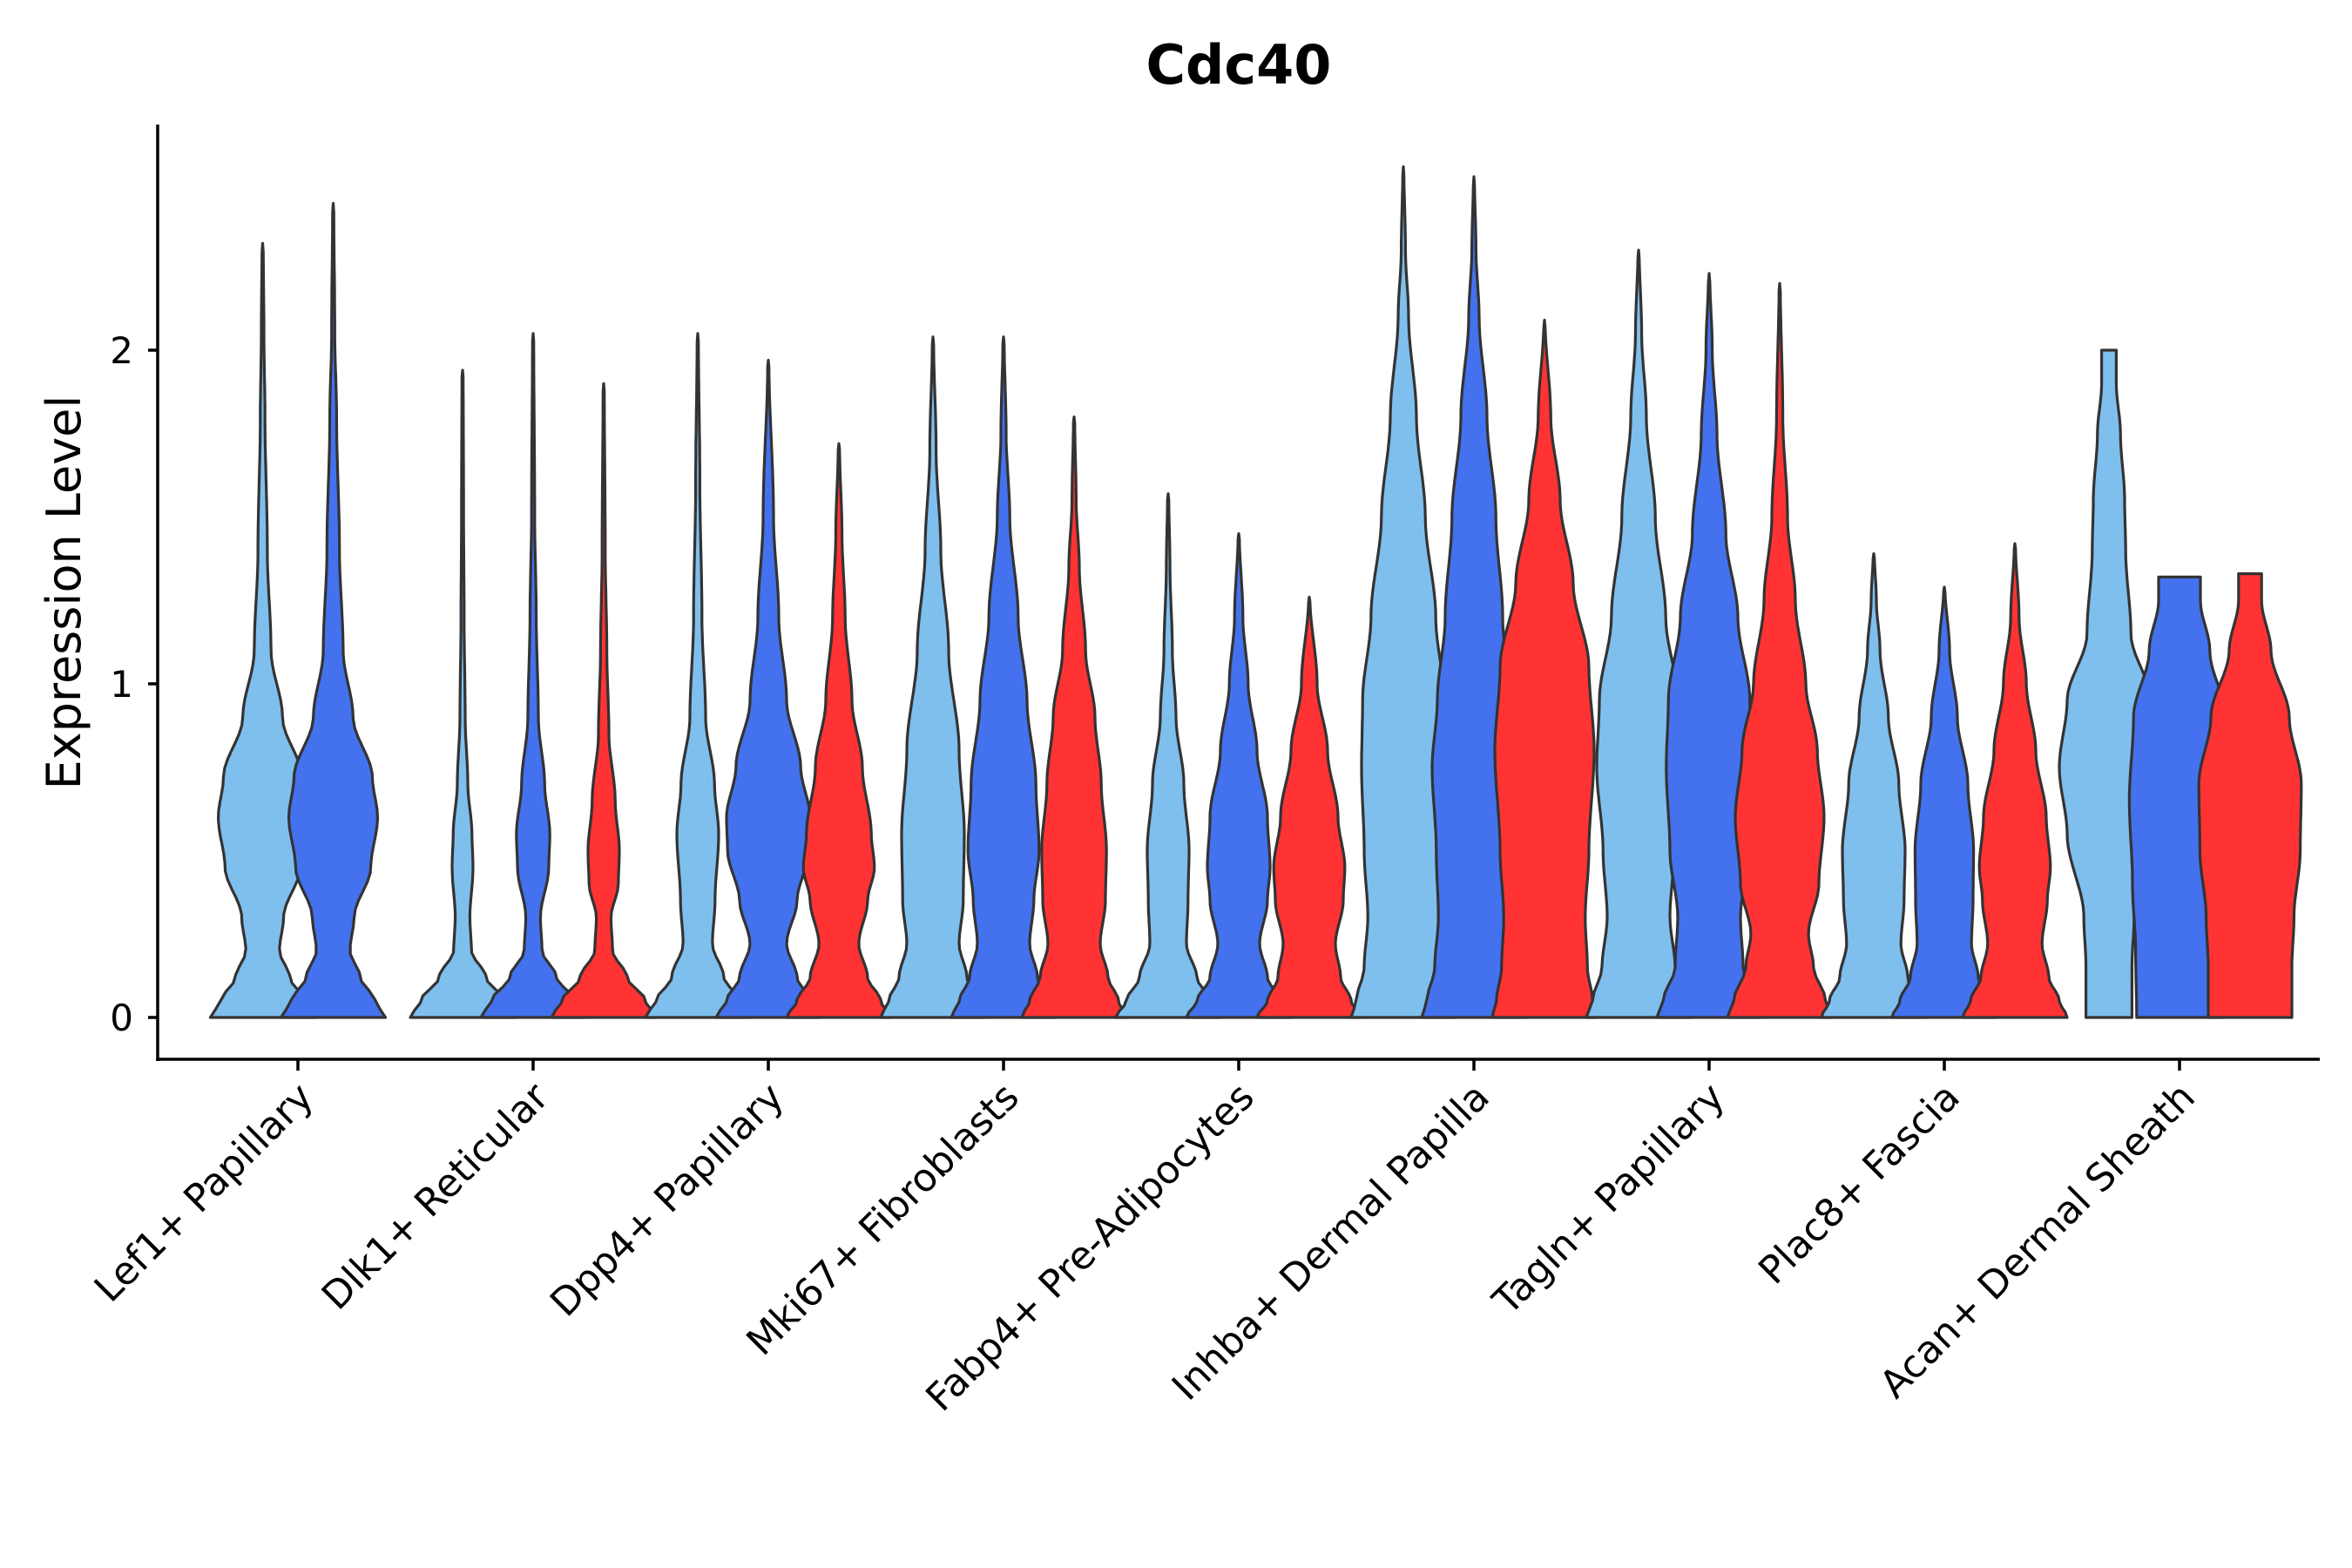 The image size is (2352, 1568). What do you see at coordinates (436, 1196) in the screenshot?
I see `x-tick-label: Dlk1+ Reticular` at bounding box center [436, 1196].